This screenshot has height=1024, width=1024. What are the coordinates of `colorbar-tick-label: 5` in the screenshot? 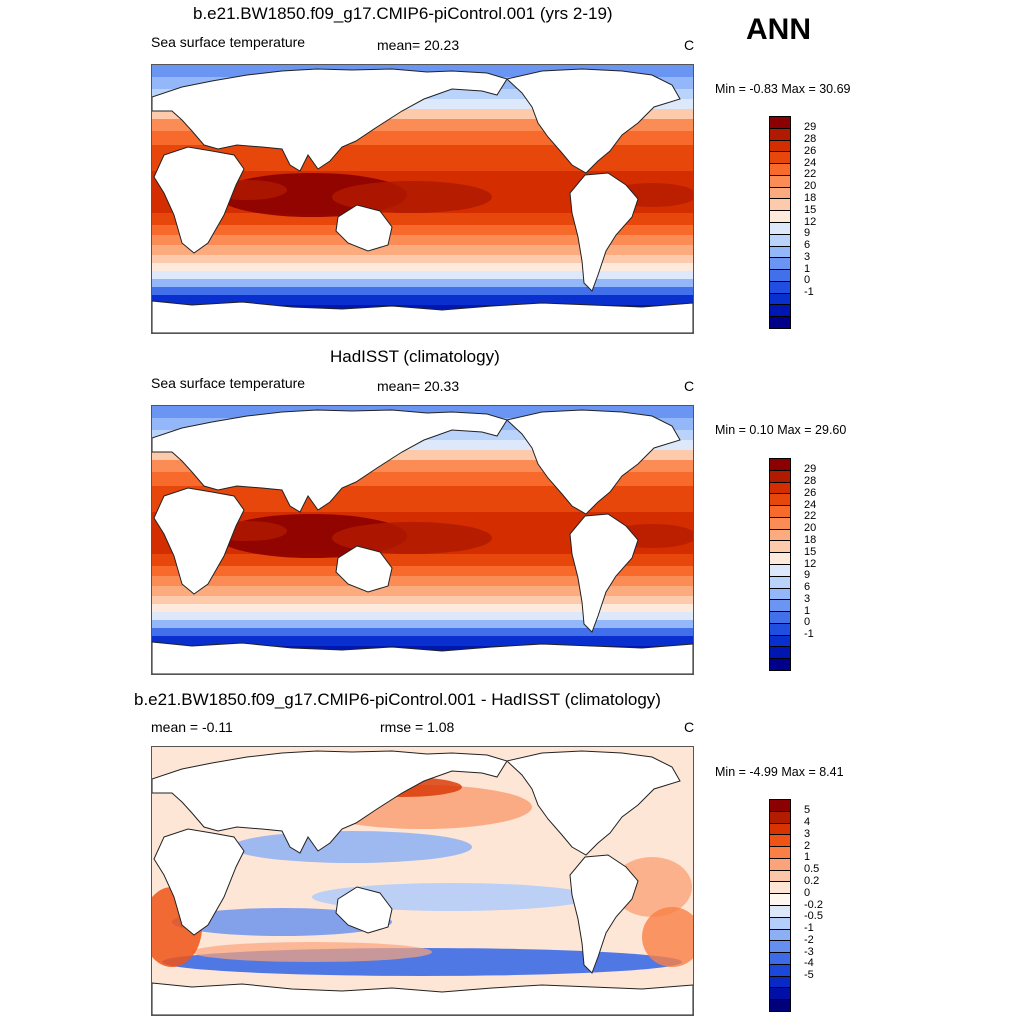 It's located at (807, 810).